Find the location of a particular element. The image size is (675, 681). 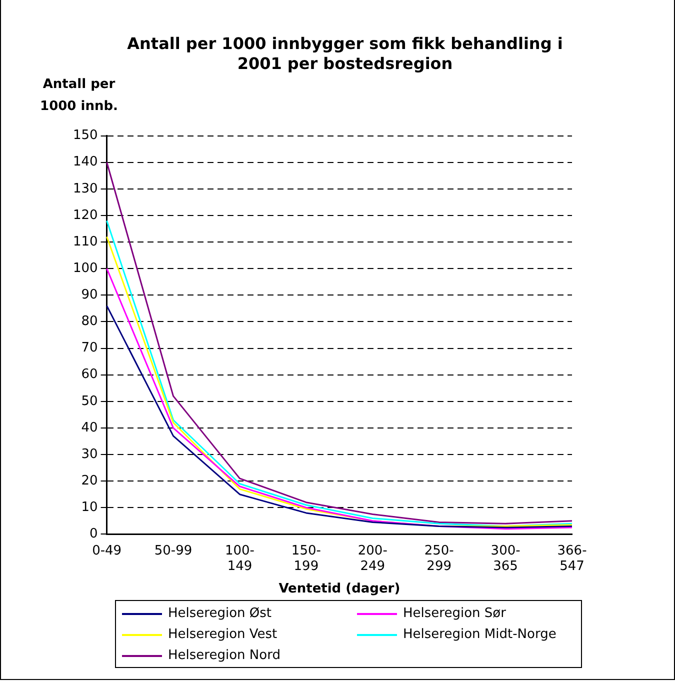

y-axis-title: Antall per 1000 innb. is located at coordinates (79, 96).